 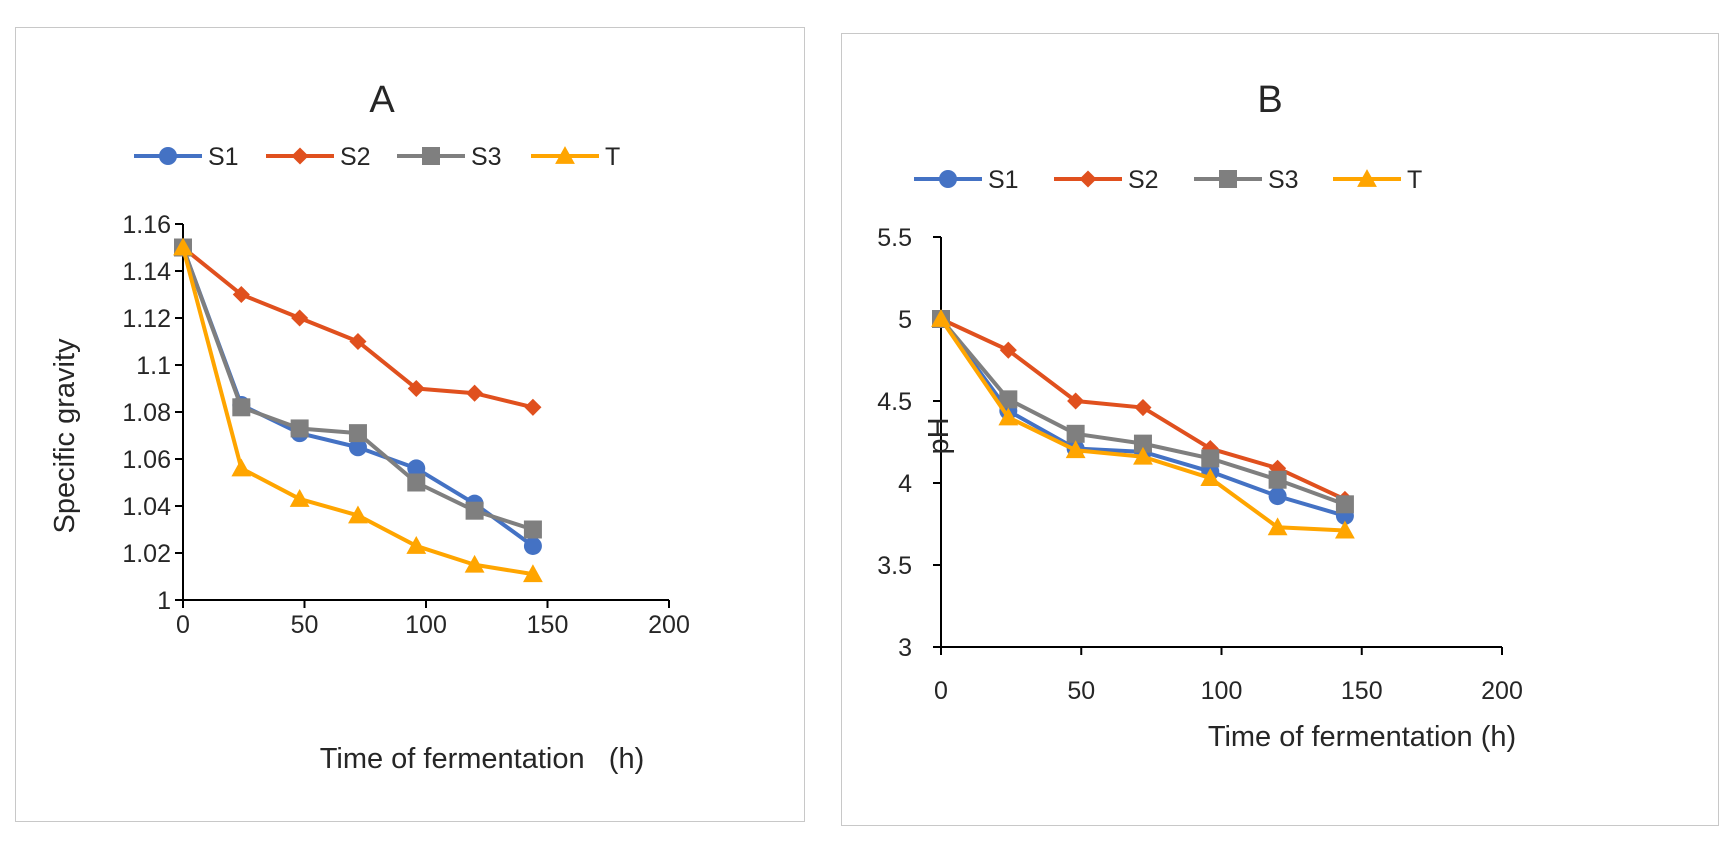 I want to click on chart-b-legend-label-t: T, so click(x=1414, y=180).